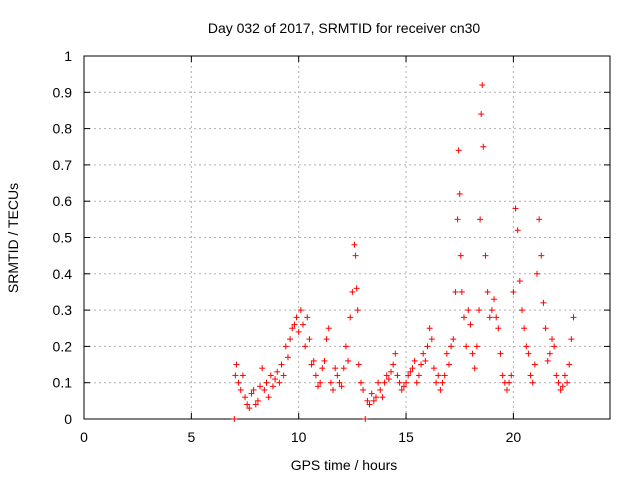 The height and width of the screenshot is (480, 640). Describe the element at coordinates (63, 310) in the screenshot. I see `y-tick-label: 0.3` at that location.